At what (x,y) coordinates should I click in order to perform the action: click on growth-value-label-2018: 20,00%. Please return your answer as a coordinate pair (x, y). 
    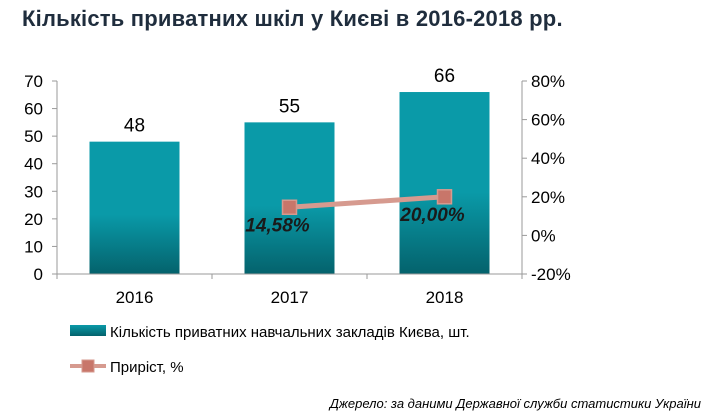
    Looking at the image, I should click on (432, 215).